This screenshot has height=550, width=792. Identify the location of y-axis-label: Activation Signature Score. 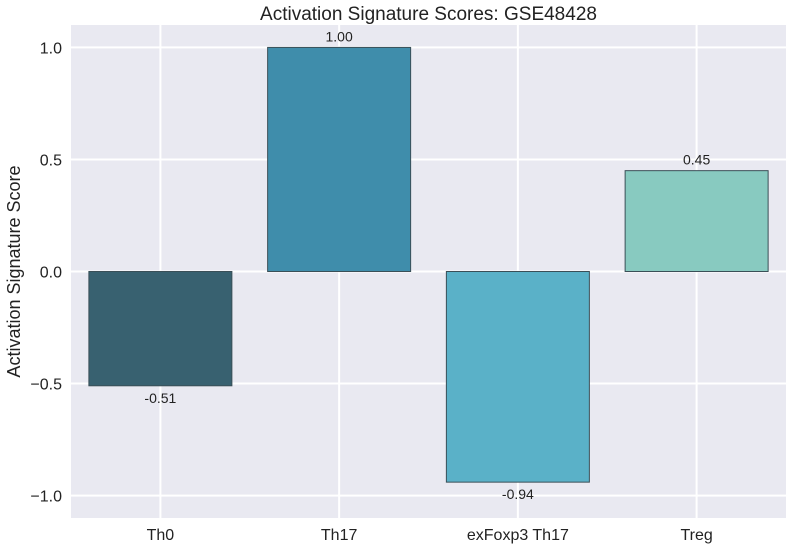
(14, 271).